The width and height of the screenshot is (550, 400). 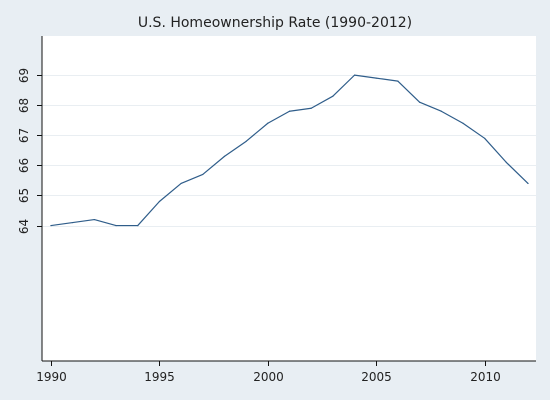 I want to click on y-tick-label: 65, so click(x=24, y=195).